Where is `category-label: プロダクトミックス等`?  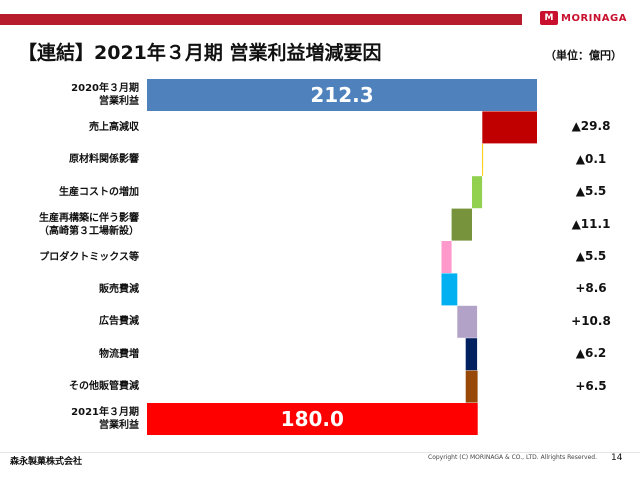 category-label: プロダクトミックス等 is located at coordinates (89, 257).